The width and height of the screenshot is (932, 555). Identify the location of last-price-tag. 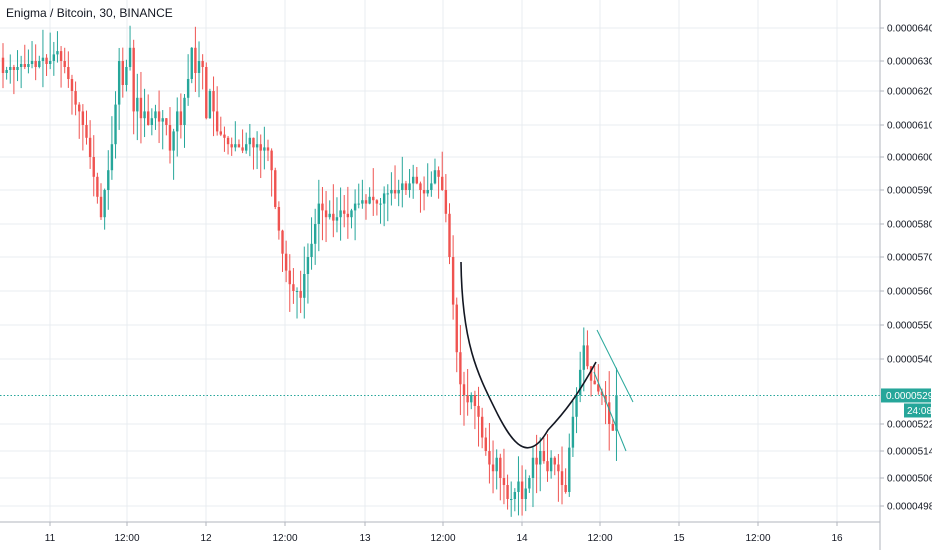
(906, 395).